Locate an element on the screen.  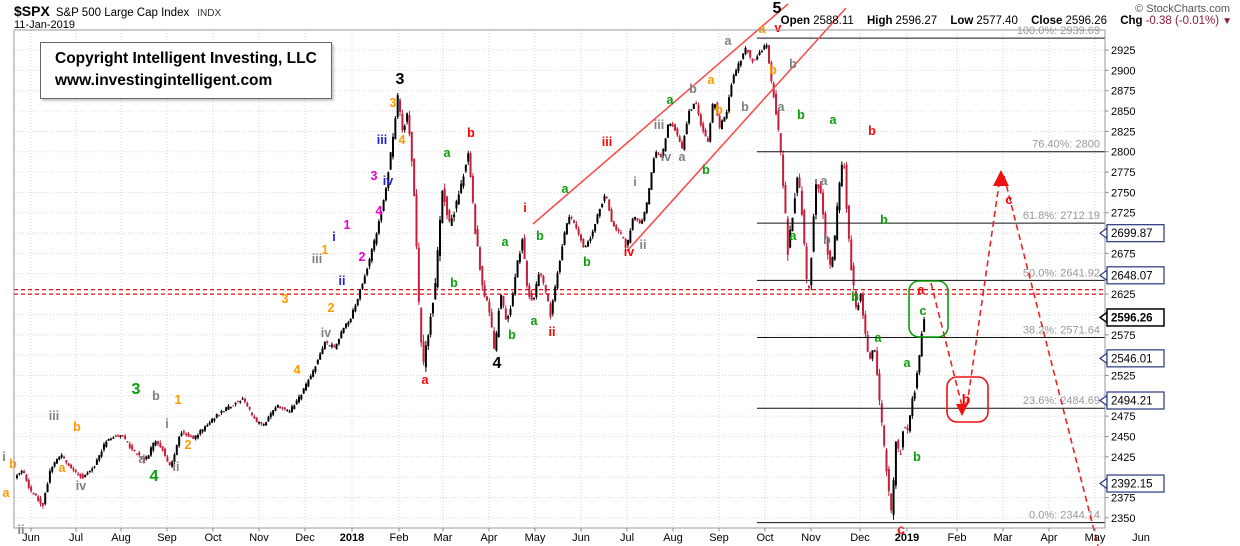
svg-text: 2775 is located at coordinates (1123, 173).